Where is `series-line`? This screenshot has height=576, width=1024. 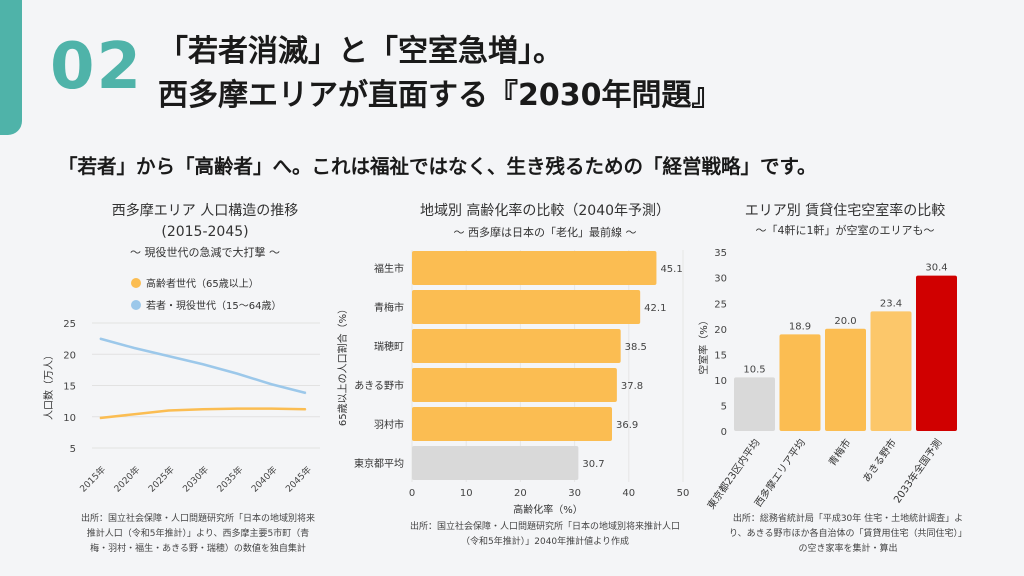
series-line is located at coordinates (203, 366).